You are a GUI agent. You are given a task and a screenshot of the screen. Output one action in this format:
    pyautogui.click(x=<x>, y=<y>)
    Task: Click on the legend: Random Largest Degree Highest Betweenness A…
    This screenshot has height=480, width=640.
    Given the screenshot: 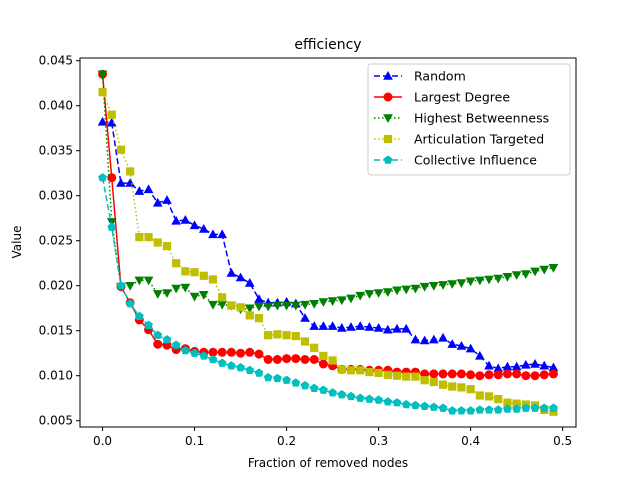 What is the action you would take?
    pyautogui.click(x=469, y=119)
    